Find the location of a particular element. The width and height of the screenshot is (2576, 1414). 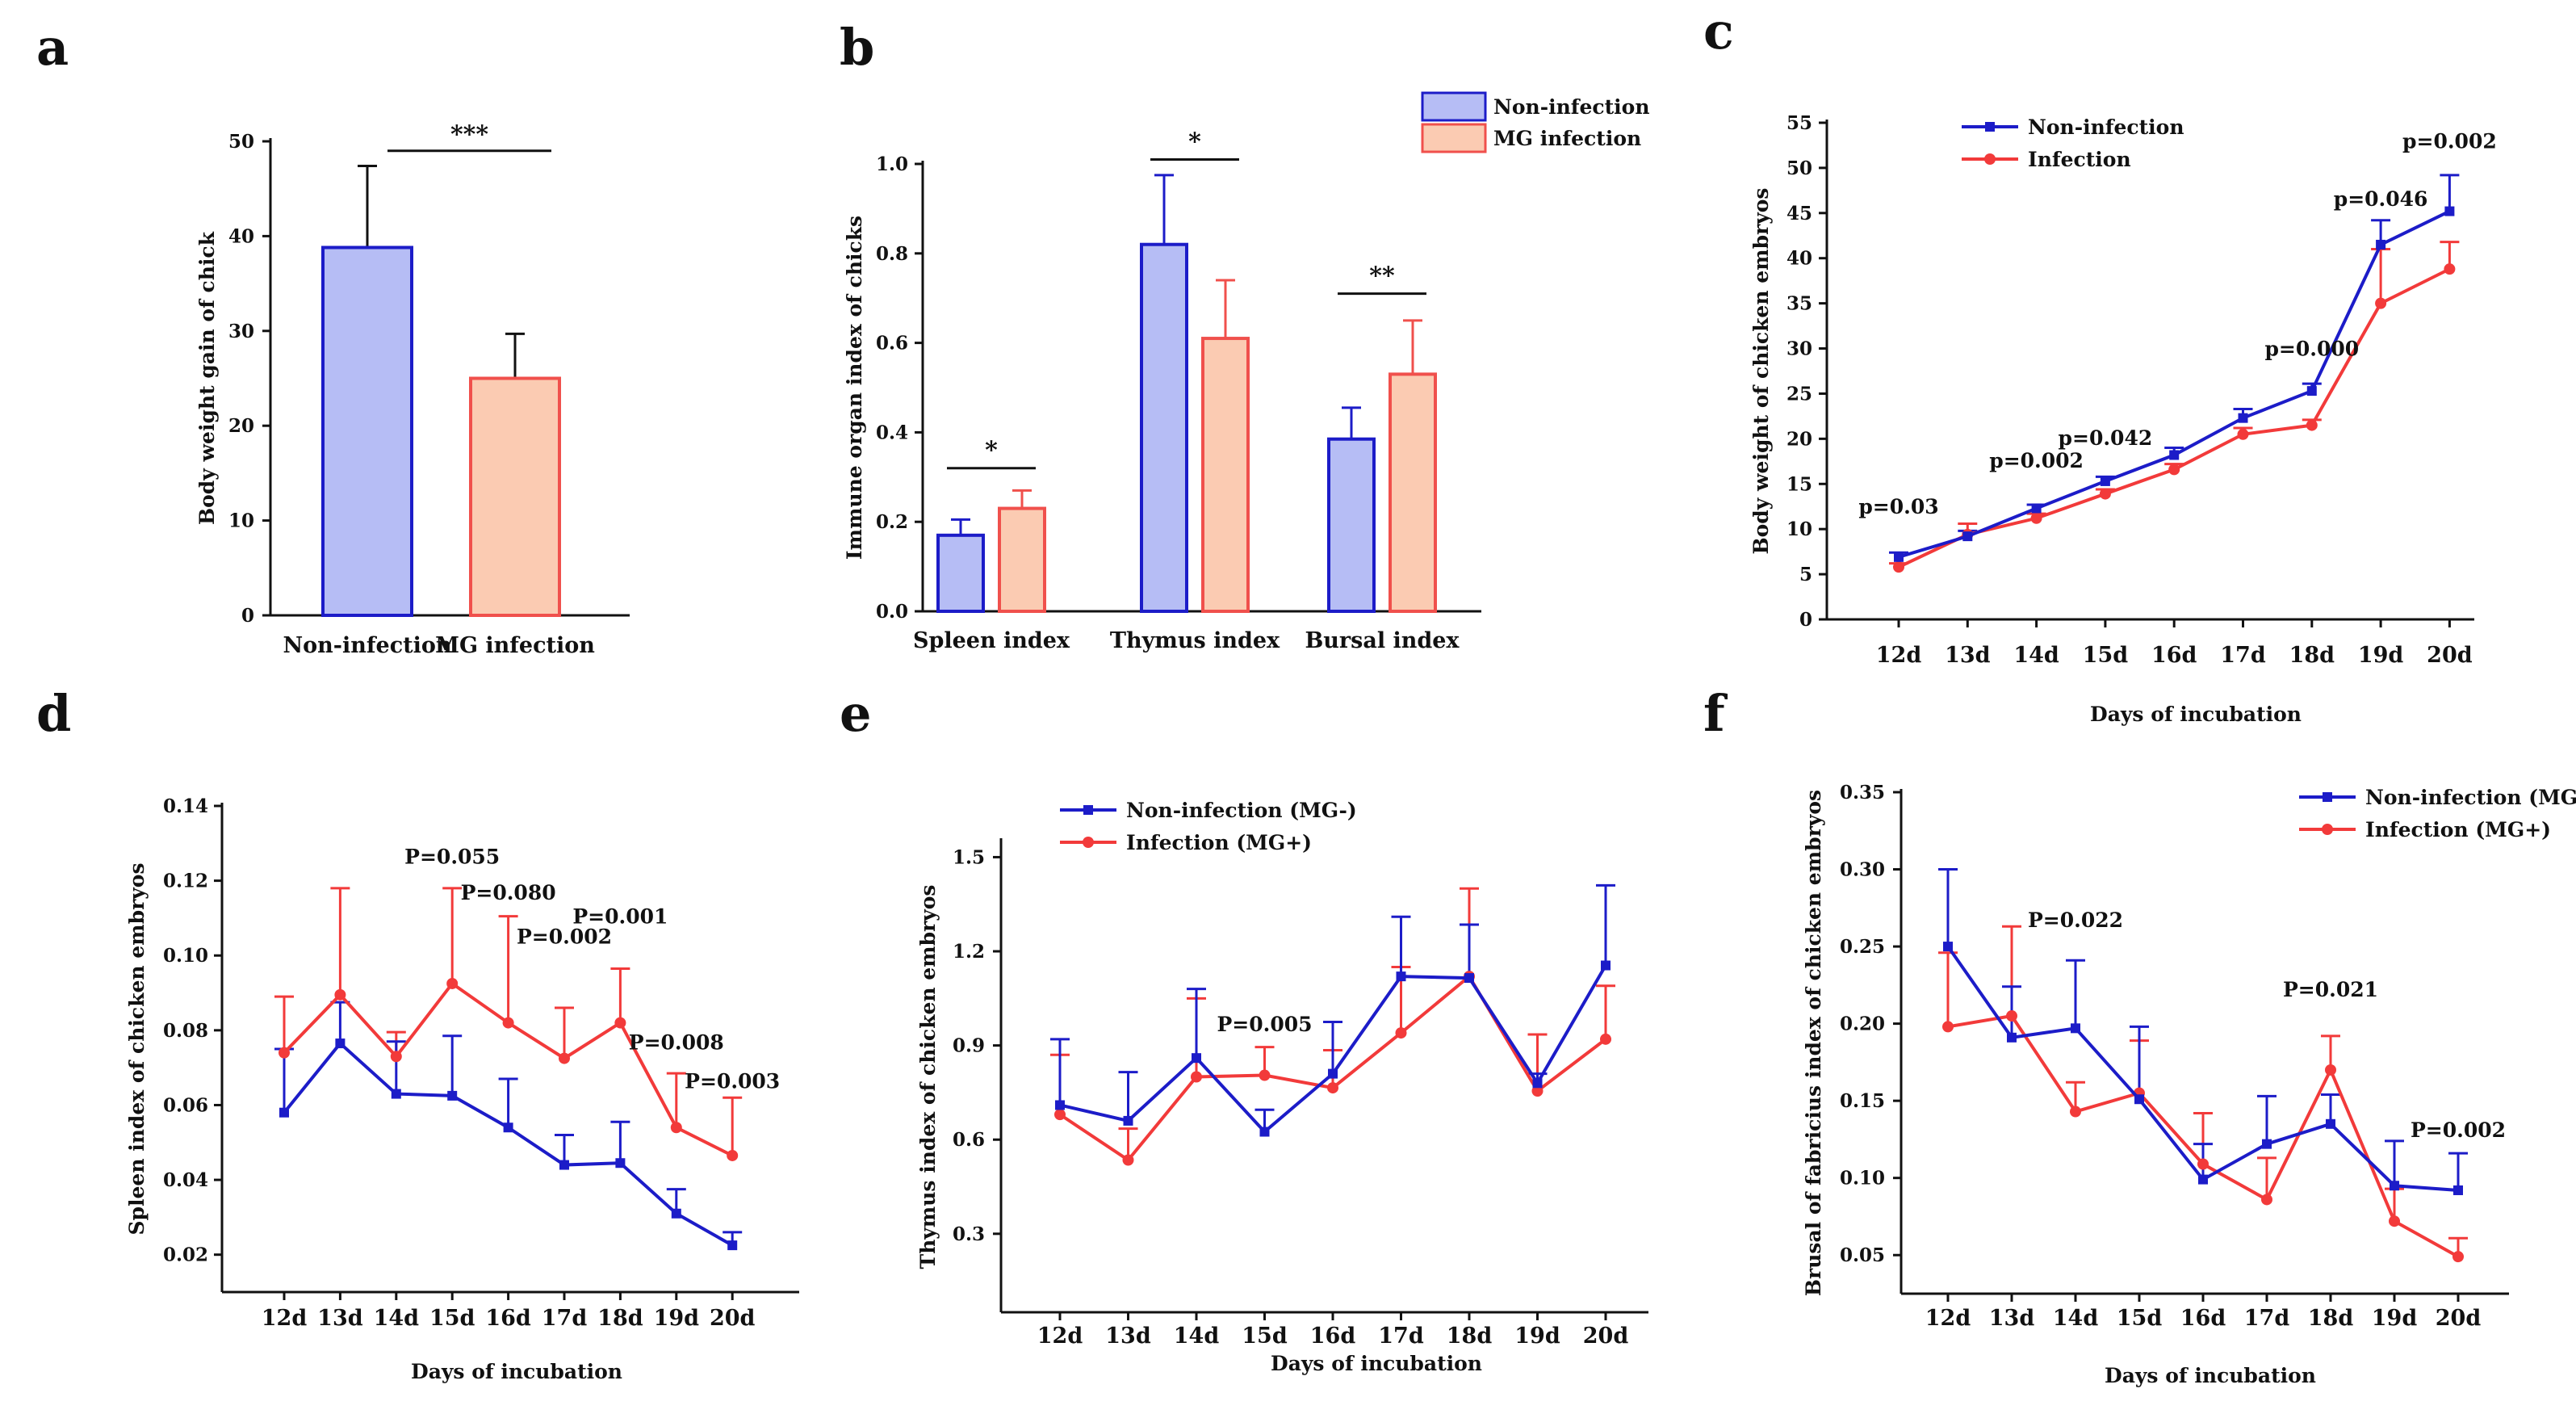

y-tick-label: 0.14 is located at coordinates (185, 806).